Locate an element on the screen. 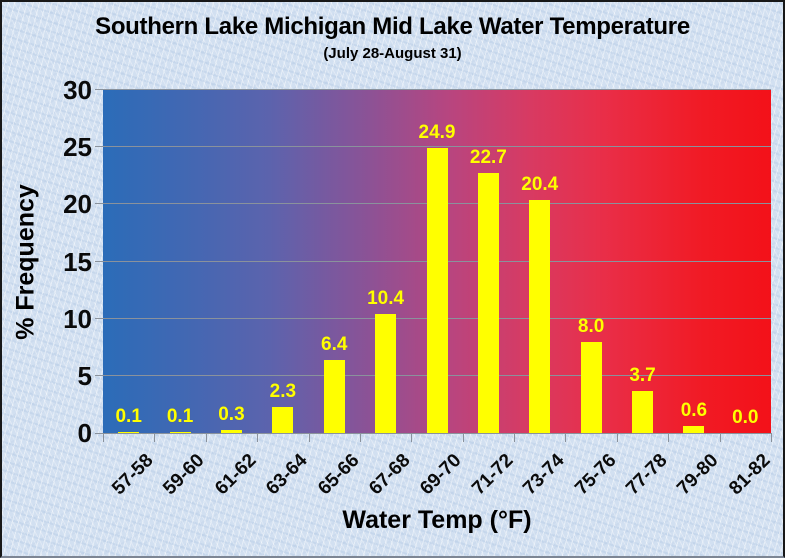  bar-value-label: 6.4 is located at coordinates (334, 344).